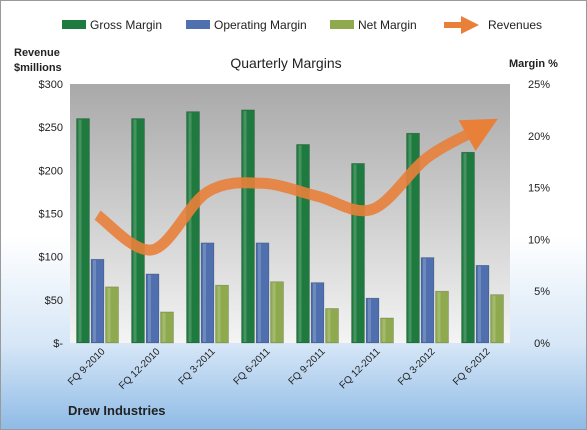  Describe the element at coordinates (38, 68) in the screenshot. I see `left-axis-title-line2: $millions` at that location.